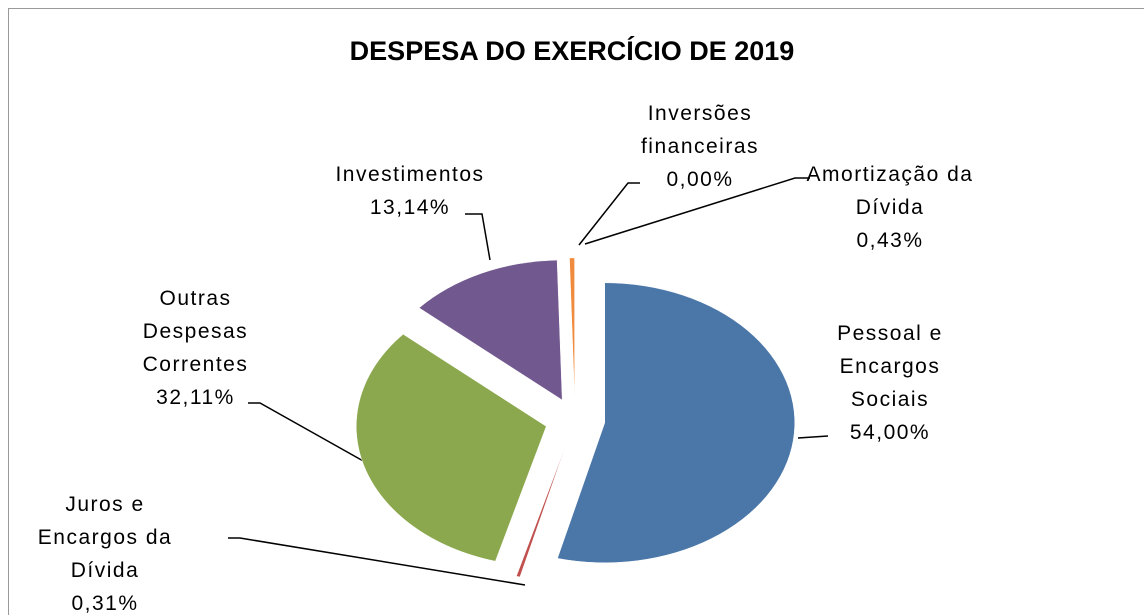 The image size is (1144, 615). Describe the element at coordinates (572, 51) in the screenshot. I see `chart-title: DESPESA DO EXERCÍCIO DE 2019` at that location.